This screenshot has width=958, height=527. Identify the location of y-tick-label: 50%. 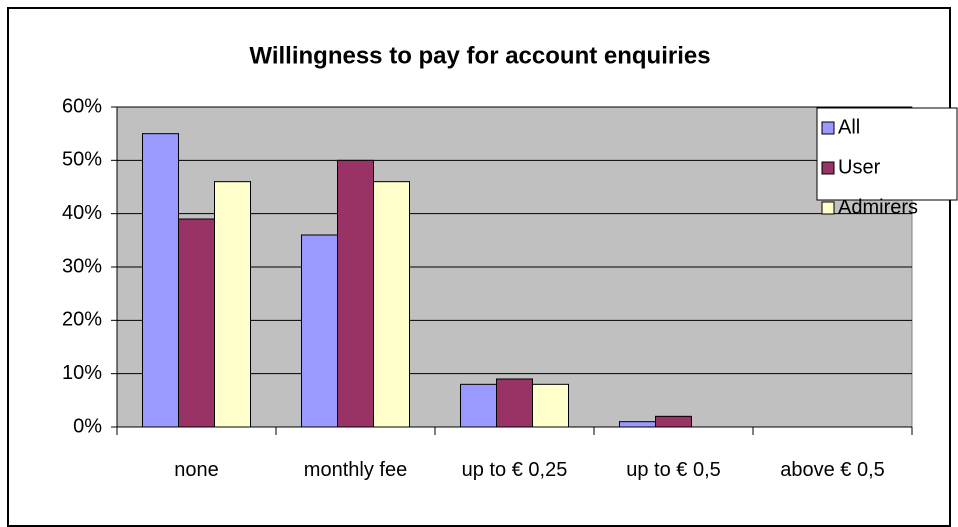
(82, 160).